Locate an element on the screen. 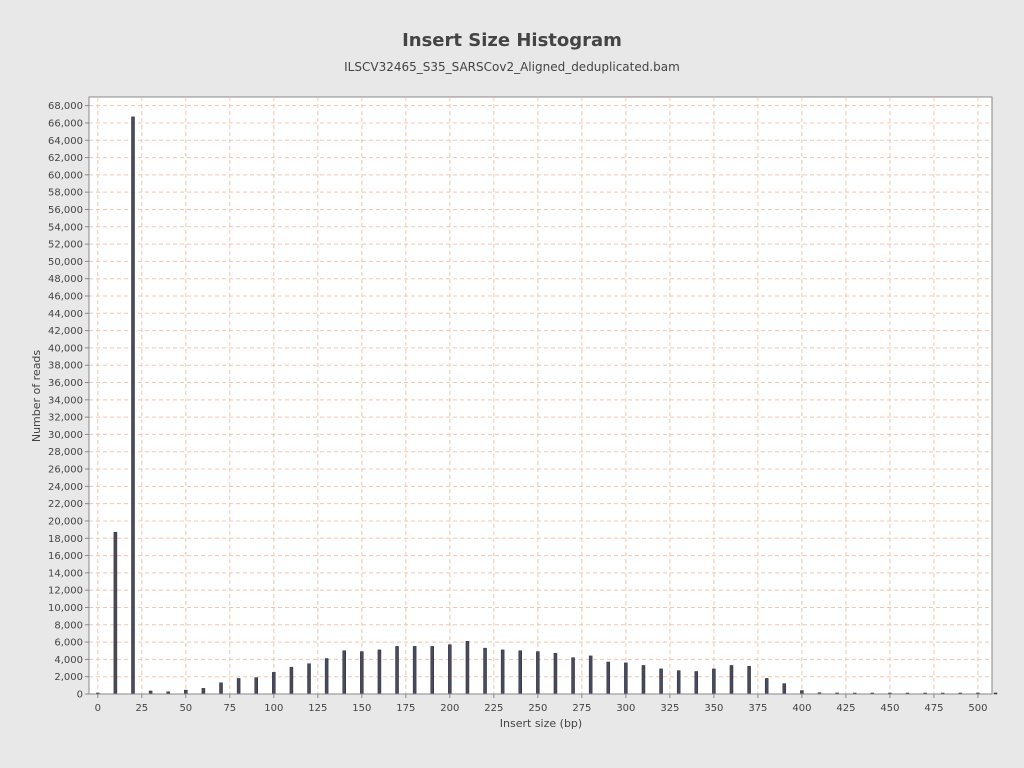 This screenshot has width=1024, height=768. y-tick-label: 10,000 is located at coordinates (65, 608).